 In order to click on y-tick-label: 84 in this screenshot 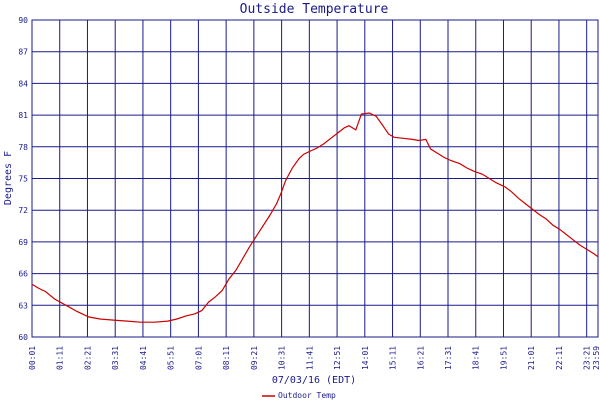, I will do `click(23, 83)`.